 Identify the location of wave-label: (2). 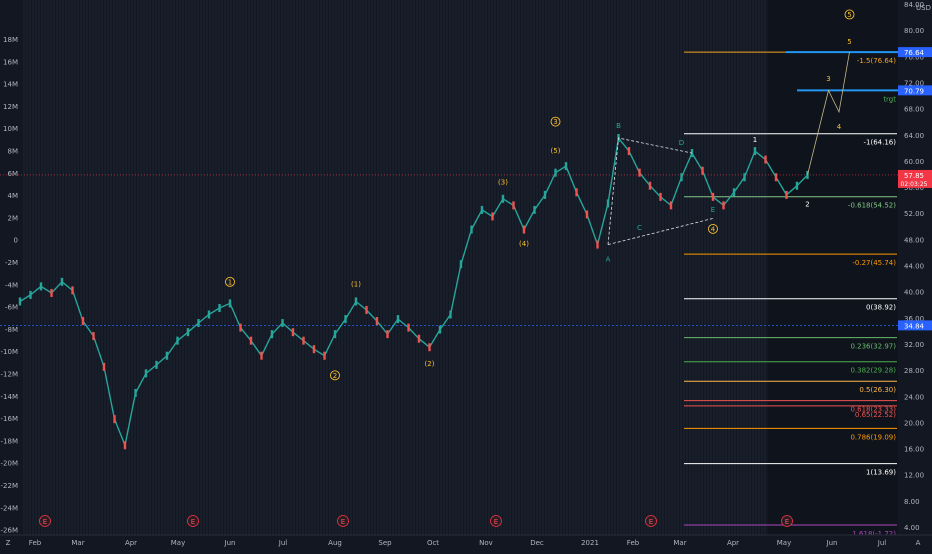
(430, 364).